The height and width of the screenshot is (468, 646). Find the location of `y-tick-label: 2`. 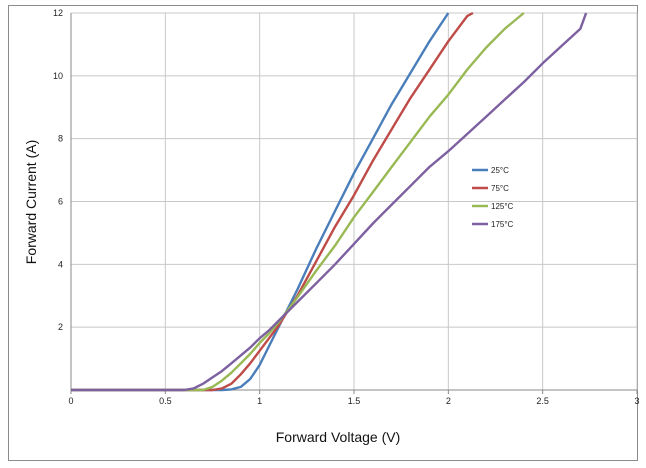

y-tick-label: 2 is located at coordinates (60, 327).